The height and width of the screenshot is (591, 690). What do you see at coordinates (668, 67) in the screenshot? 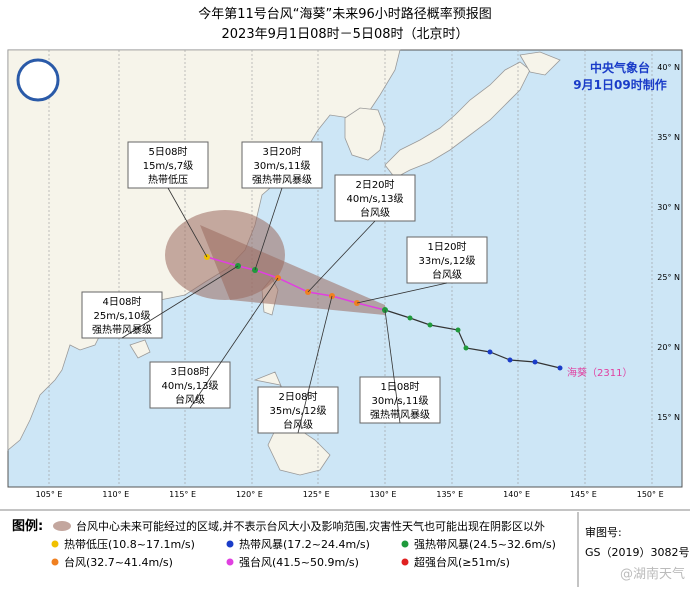
I see `lat-label: 40° N` at bounding box center [668, 67].